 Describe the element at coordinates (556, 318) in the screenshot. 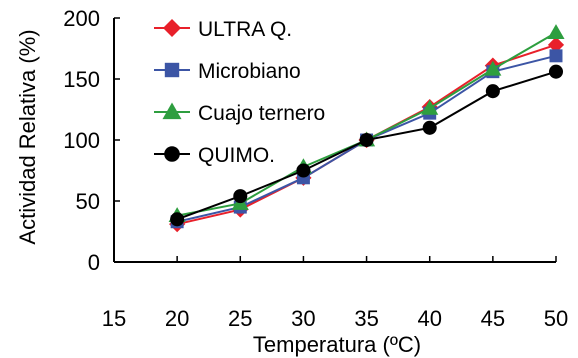

I see `x-tick-label: 50` at that location.